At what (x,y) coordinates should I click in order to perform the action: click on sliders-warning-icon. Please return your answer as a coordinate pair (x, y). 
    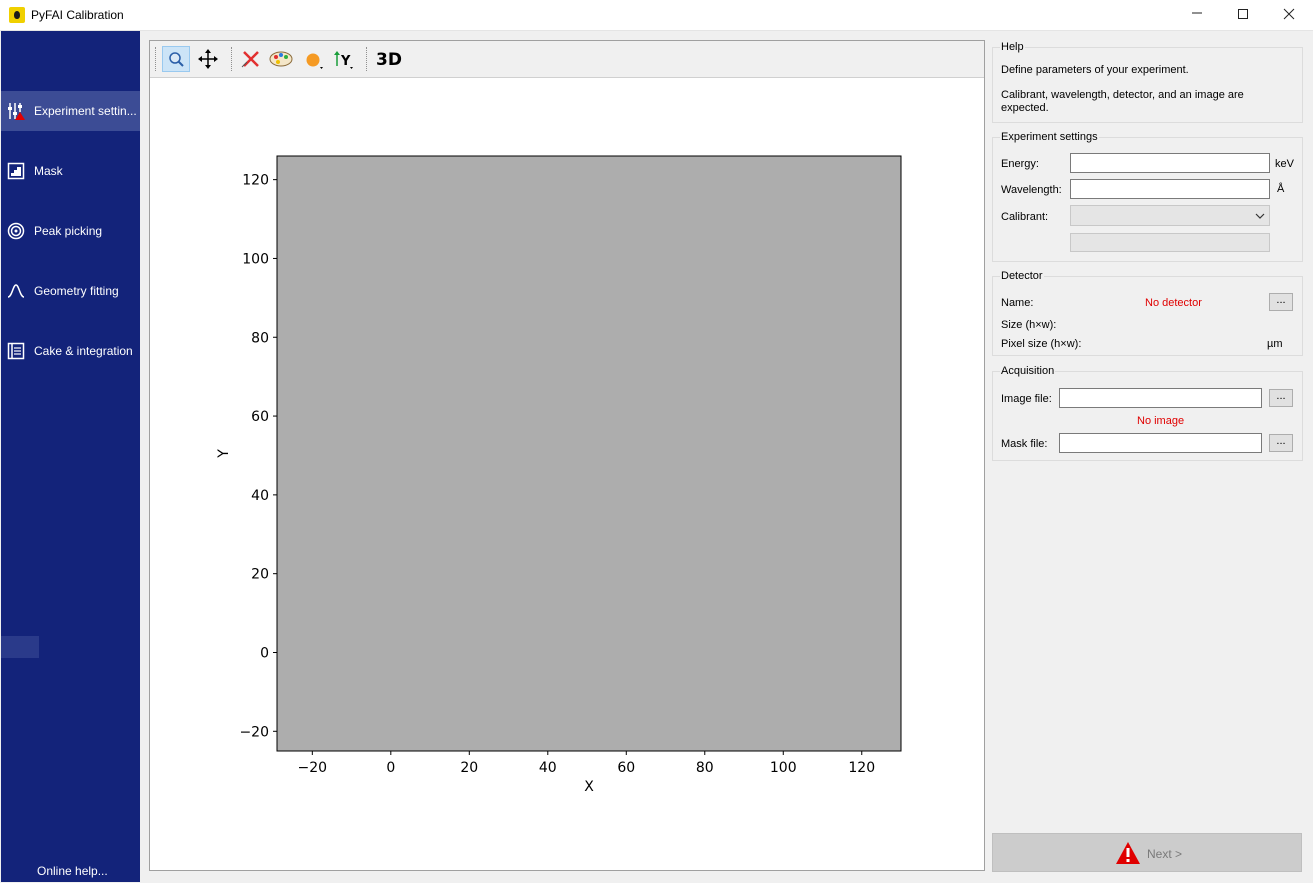
    Looking at the image, I should click on (16, 111).